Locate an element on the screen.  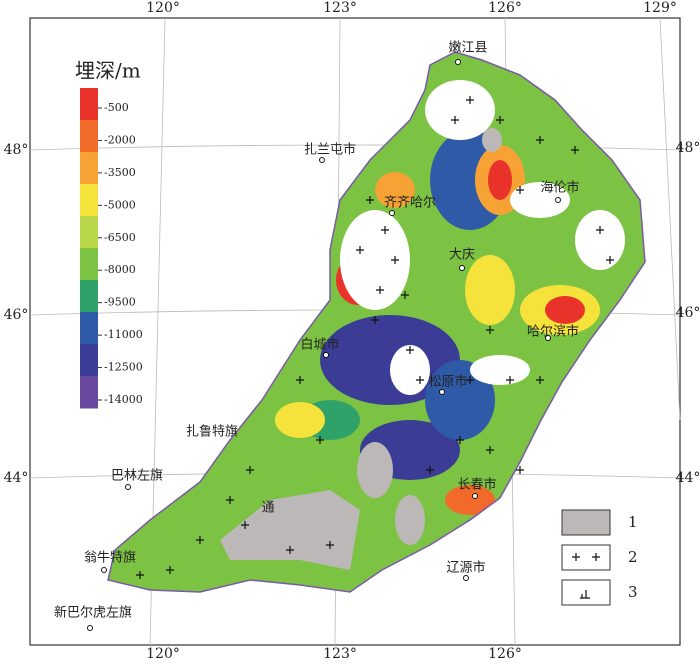
colorbar-tick-label: -11000 is located at coordinates (123, 334).